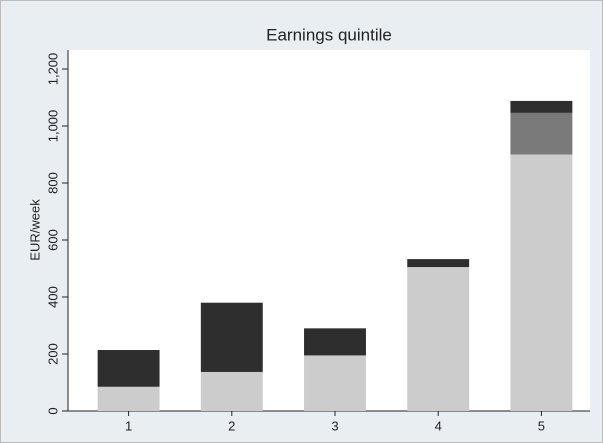  I want to click on x-tick-label: 3, so click(334, 425).